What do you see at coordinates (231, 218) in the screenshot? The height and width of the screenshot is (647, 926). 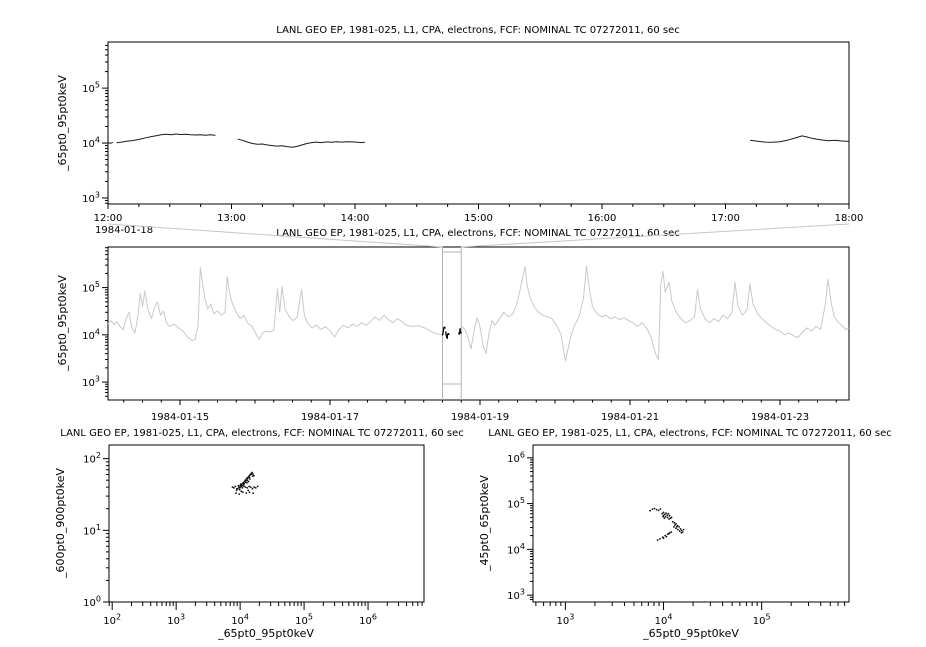 I see `x-tick-label: 13:00` at bounding box center [231, 218].